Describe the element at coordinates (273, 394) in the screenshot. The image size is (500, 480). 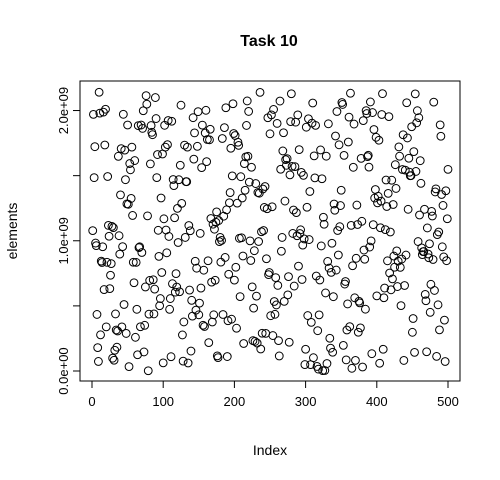
I see `x-axis: 0 100 200 300 400 500` at that location.